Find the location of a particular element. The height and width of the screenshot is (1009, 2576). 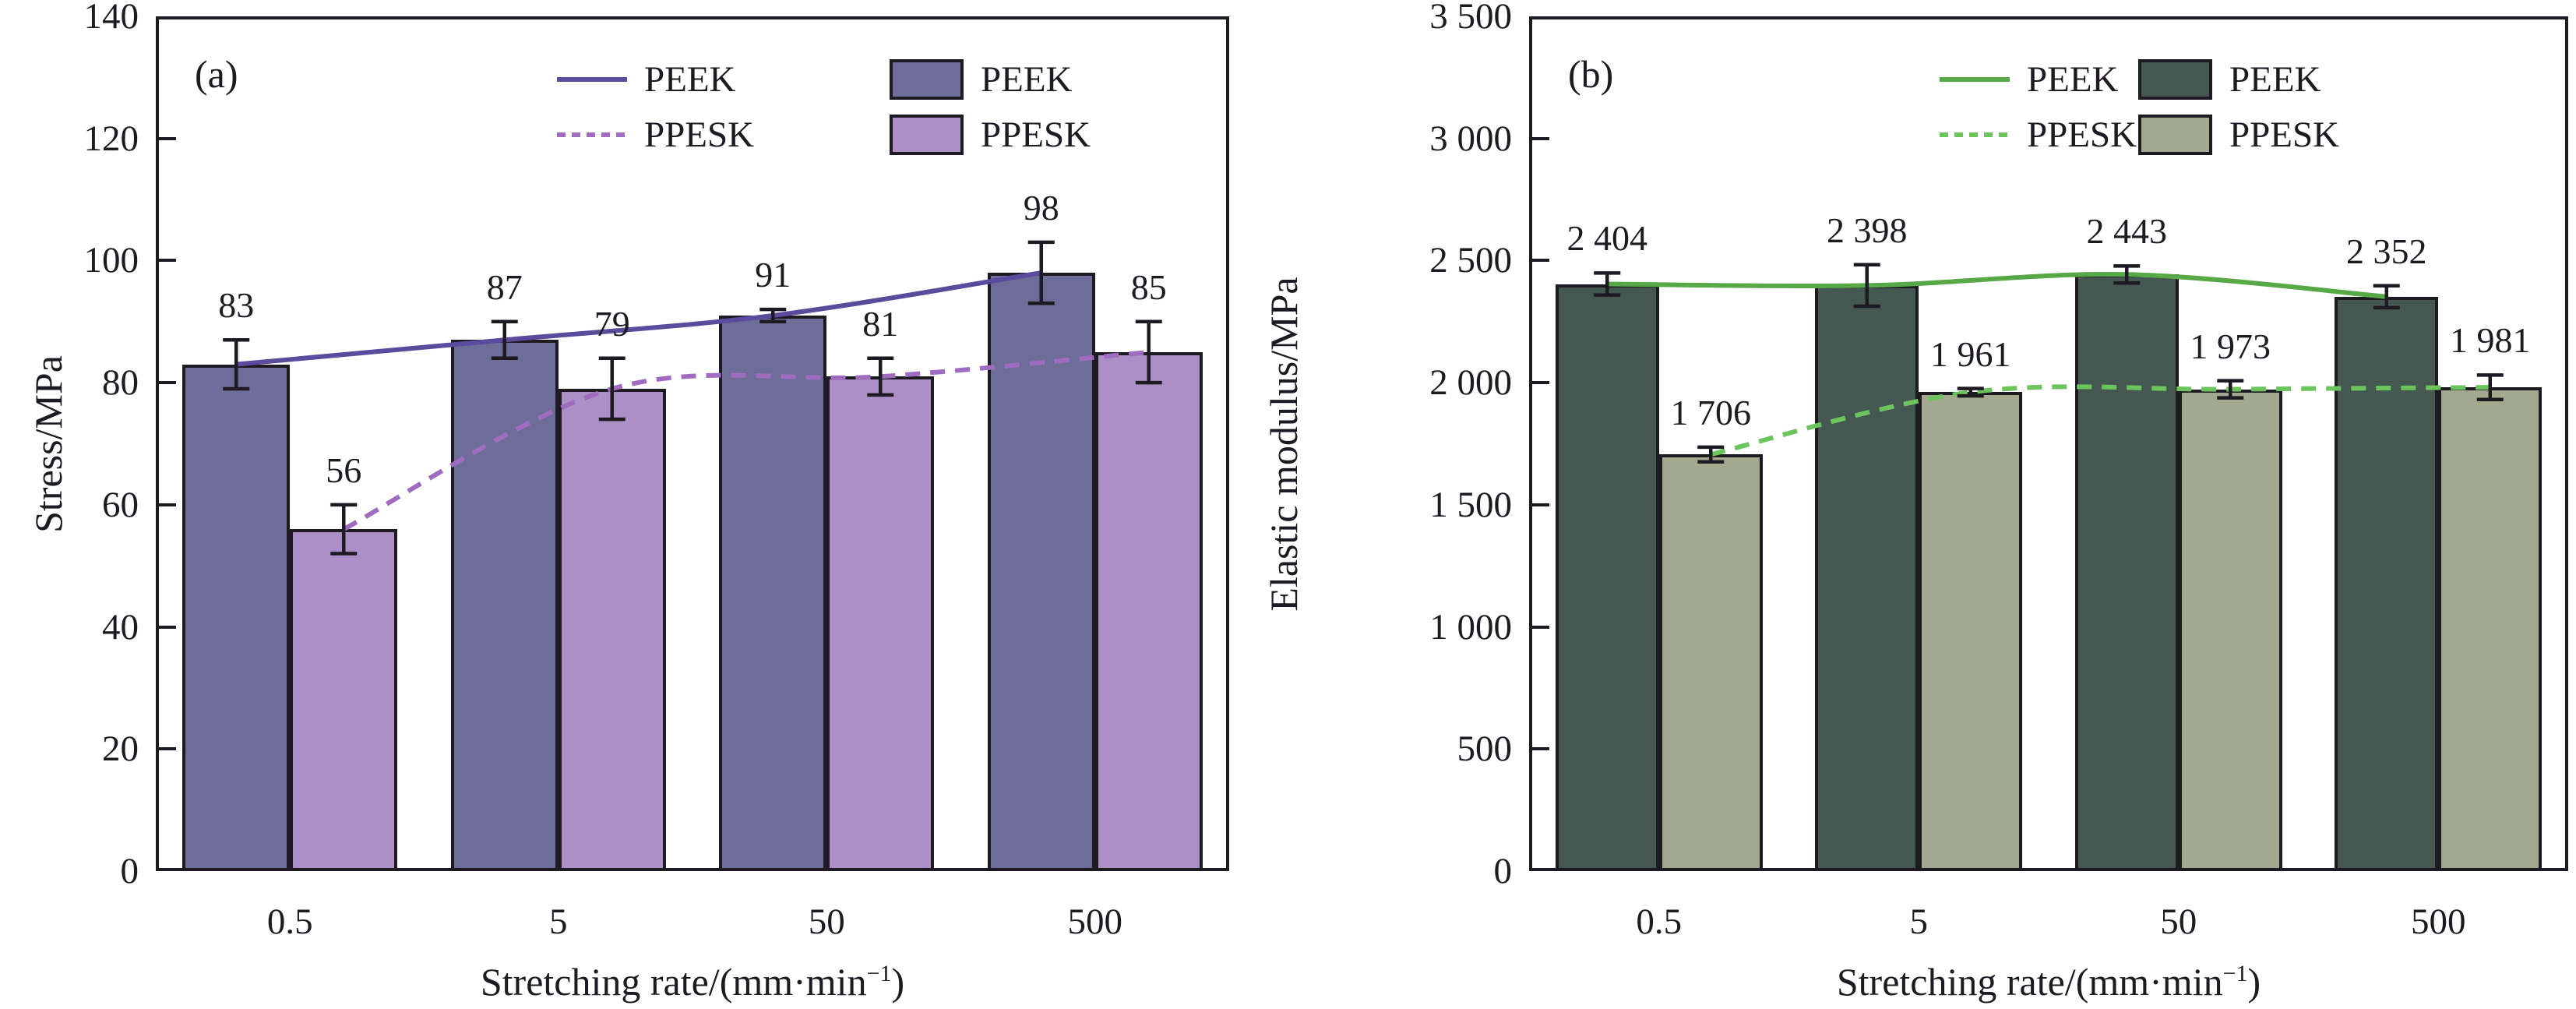

bar-value-label: 1 973 is located at coordinates (2230, 346).